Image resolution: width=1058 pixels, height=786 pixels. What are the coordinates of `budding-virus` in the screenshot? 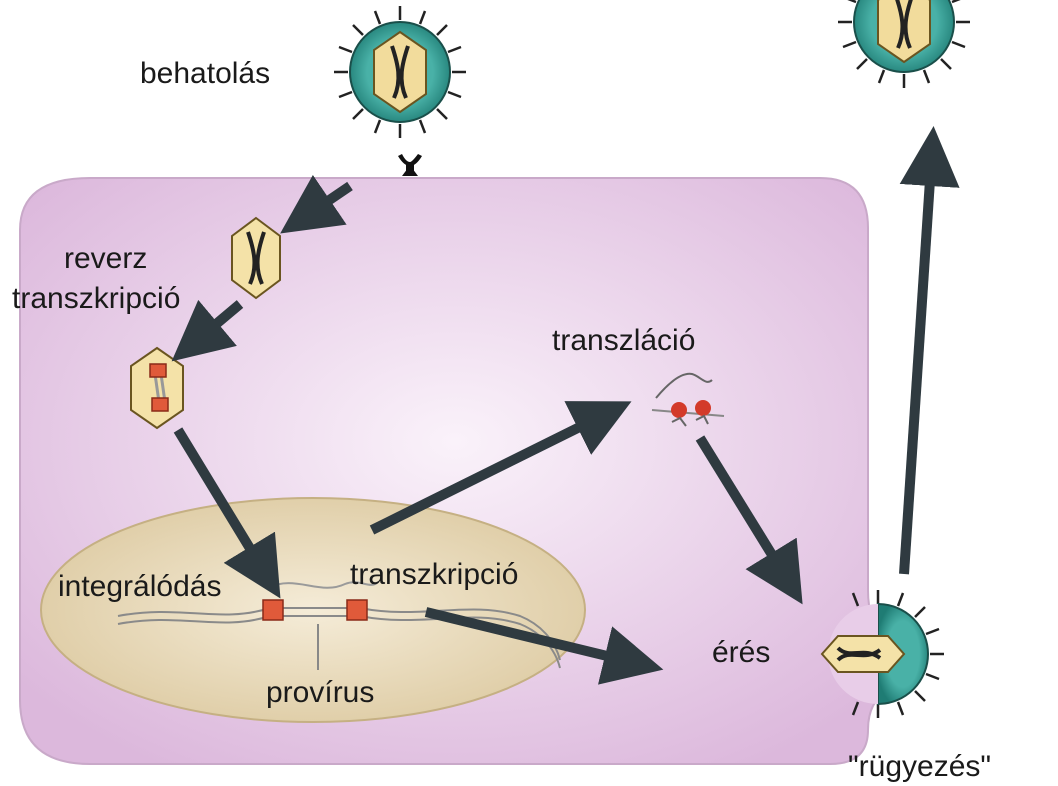 It's located at (882, 654).